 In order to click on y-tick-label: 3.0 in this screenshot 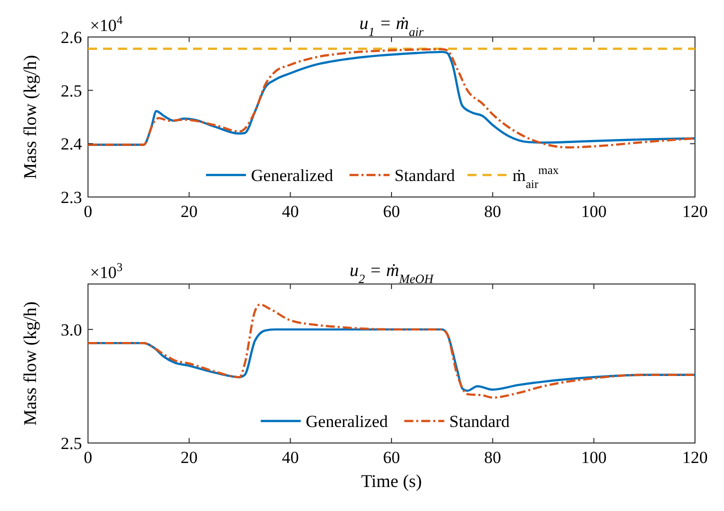, I will do `click(71, 330)`.